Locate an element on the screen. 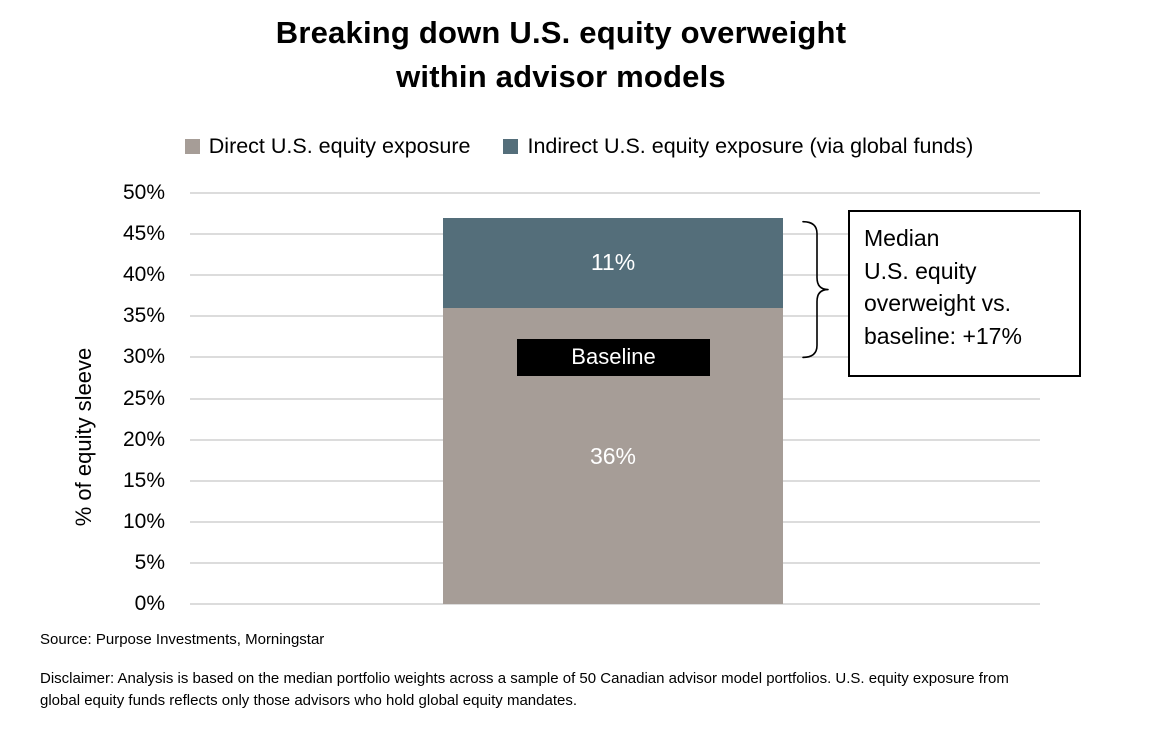 This screenshot has width=1158, height=731. y-tick-label: 50% is located at coordinates (143, 192).